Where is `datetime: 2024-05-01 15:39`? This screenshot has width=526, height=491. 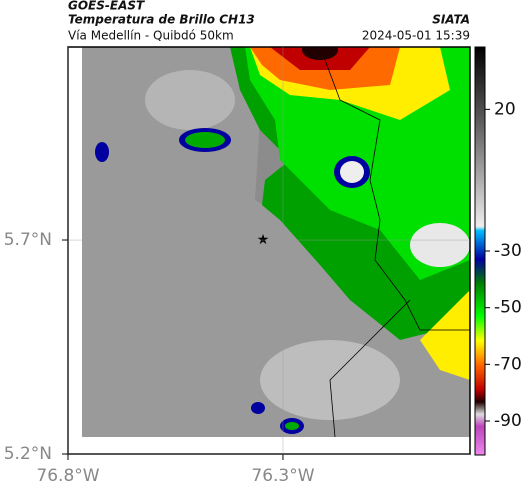 datetime: 2024-05-01 15:39 is located at coordinates (416, 36).